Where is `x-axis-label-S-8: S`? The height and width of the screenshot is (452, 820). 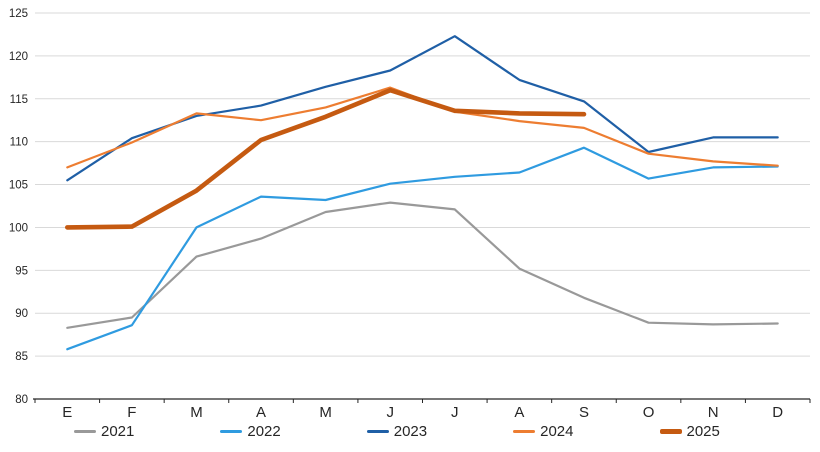 x-axis-label-S-8: S is located at coordinates (584, 412).